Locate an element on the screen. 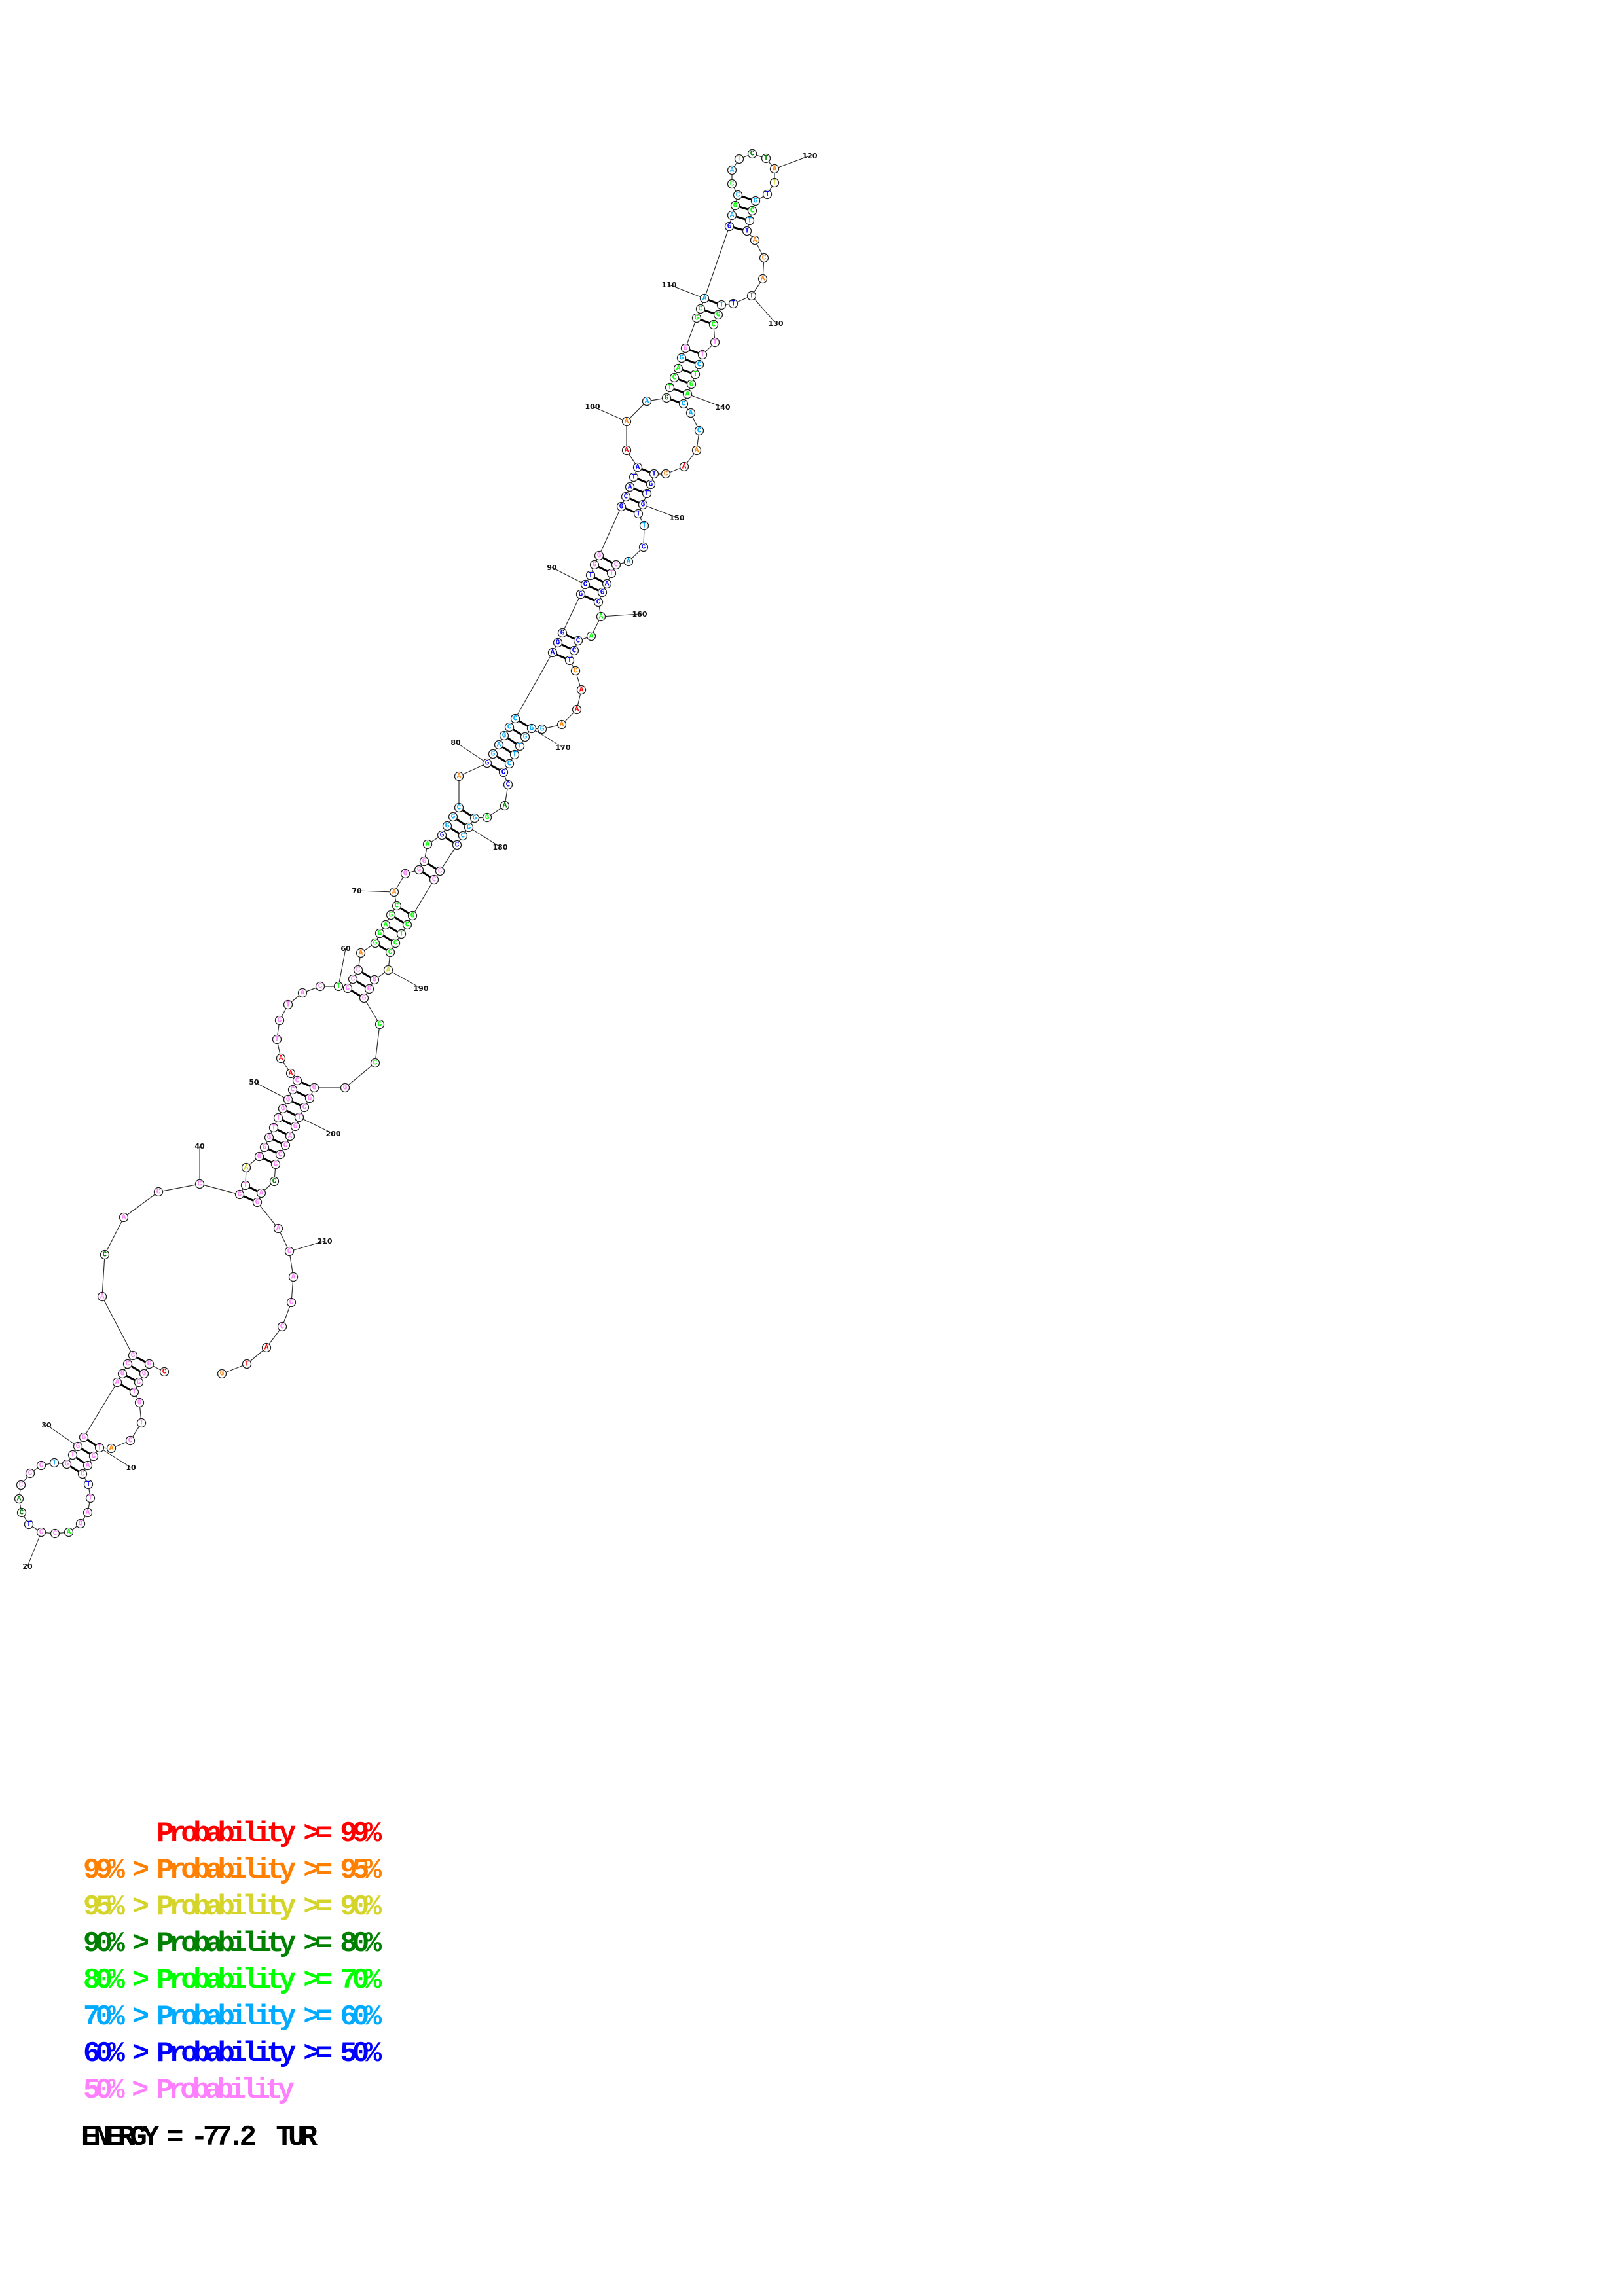  position-tick is located at coordinates (307, 1246).